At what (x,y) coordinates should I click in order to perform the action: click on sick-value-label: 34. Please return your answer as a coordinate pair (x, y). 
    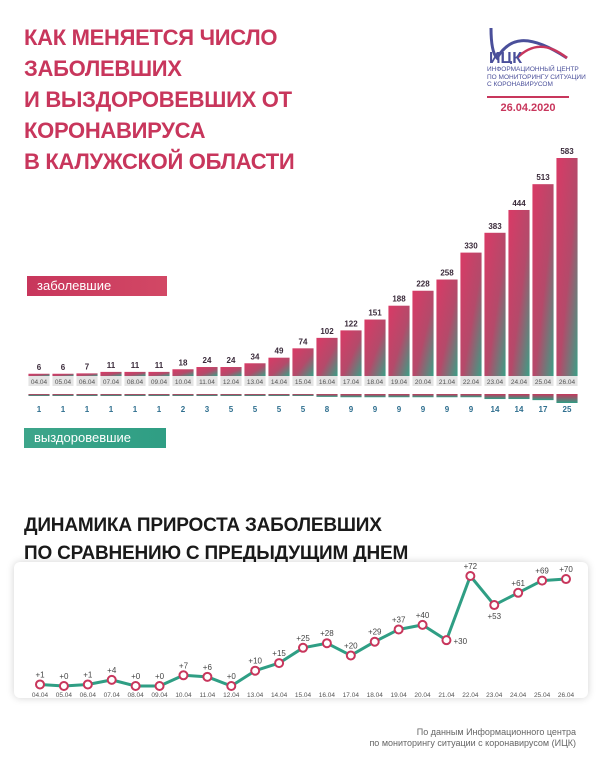
    Looking at the image, I should click on (255, 356).